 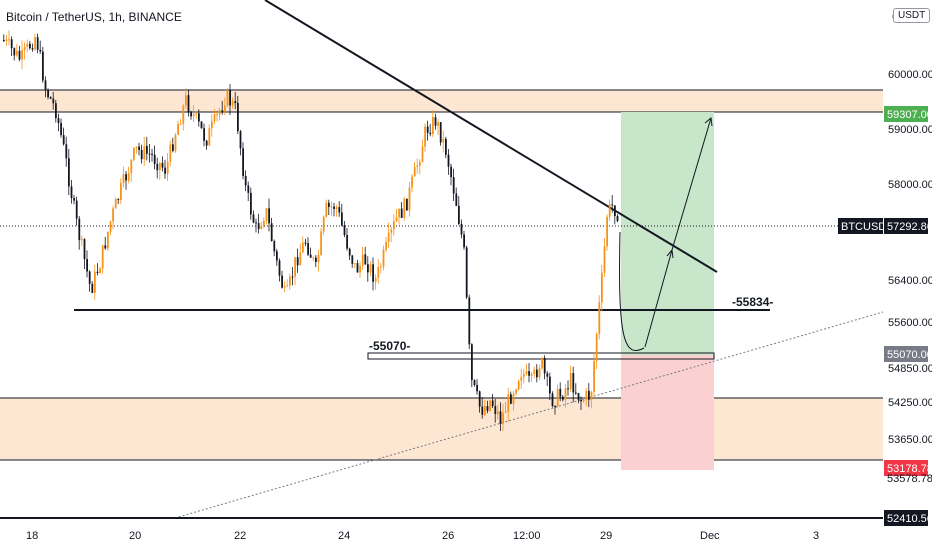 What do you see at coordinates (909, 519) in the screenshot?
I see `bottom-price-tag-label: 52410.56` at bounding box center [909, 519].